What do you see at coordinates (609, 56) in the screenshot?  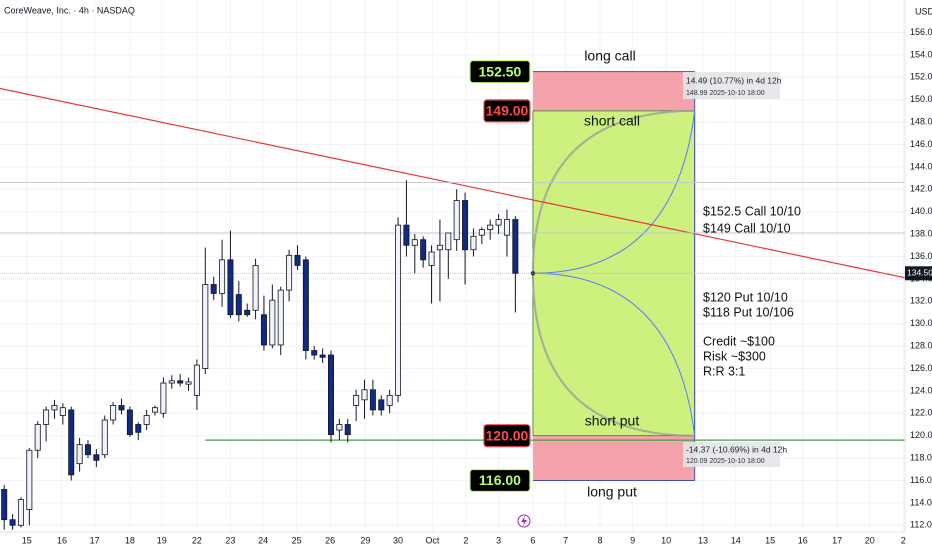 I see `zone-label: long call` at bounding box center [609, 56].